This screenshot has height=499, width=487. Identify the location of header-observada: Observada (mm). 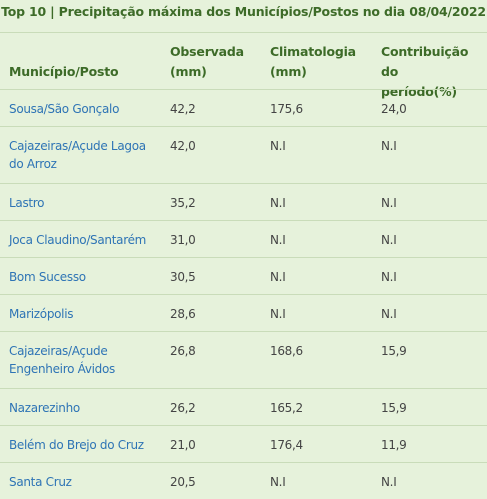
(207, 62).